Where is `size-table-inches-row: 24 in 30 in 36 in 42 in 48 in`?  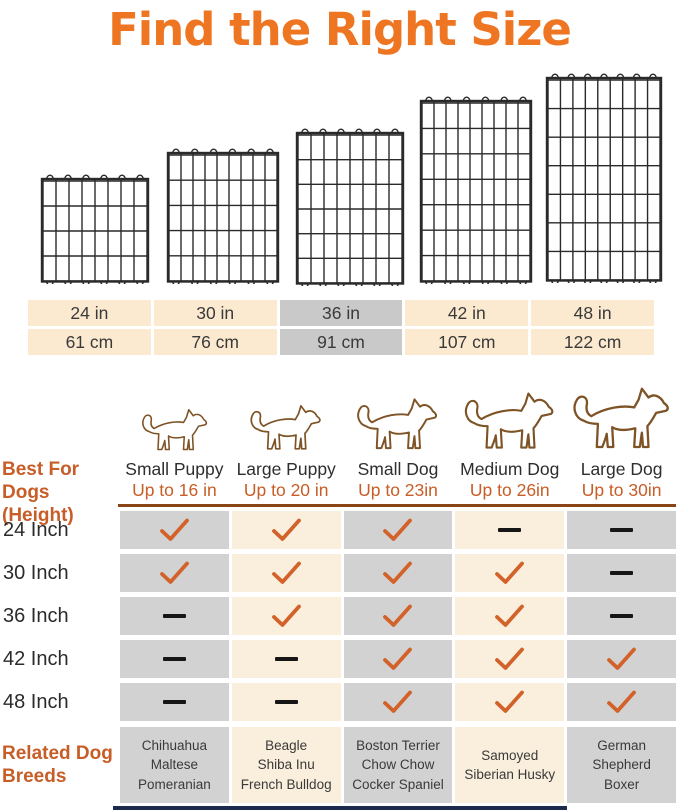
size-table-inches-row: 24 in 30 in 36 in 42 in 48 in is located at coordinates (341, 313).